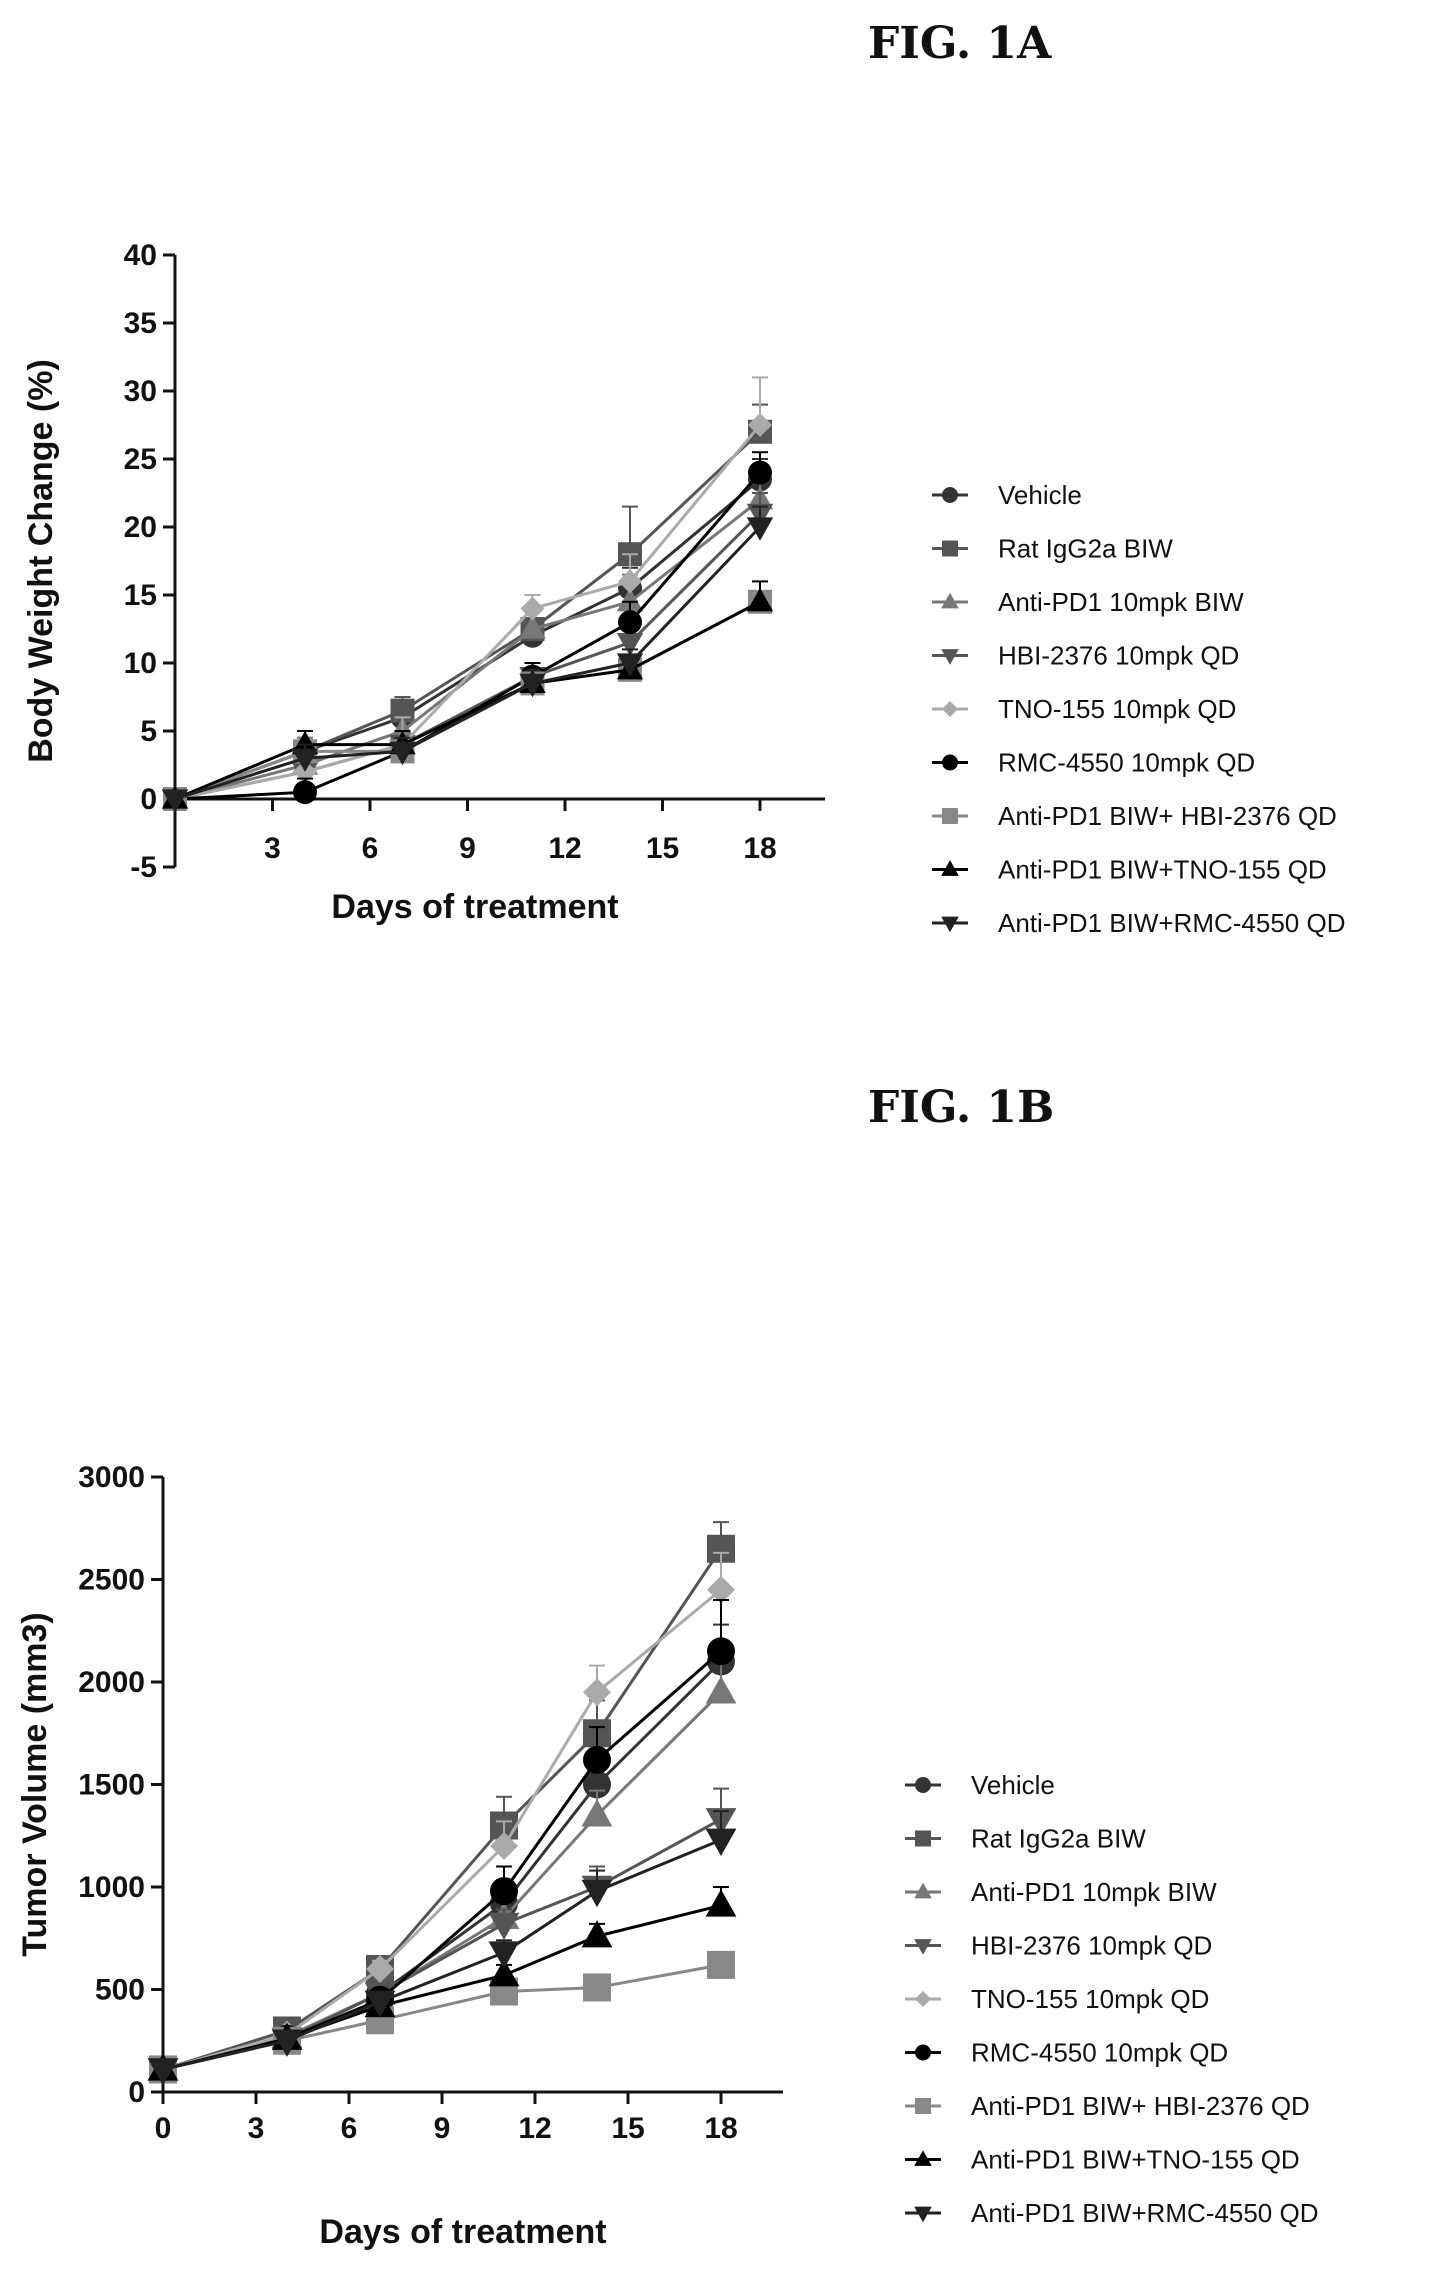 Image resolution: width=1431 pixels, height=2284 pixels. What do you see at coordinates (1061, 1892) in the screenshot?
I see `legend-entry-3: Anti-PD1 10mpk BIW` at bounding box center [1061, 1892].